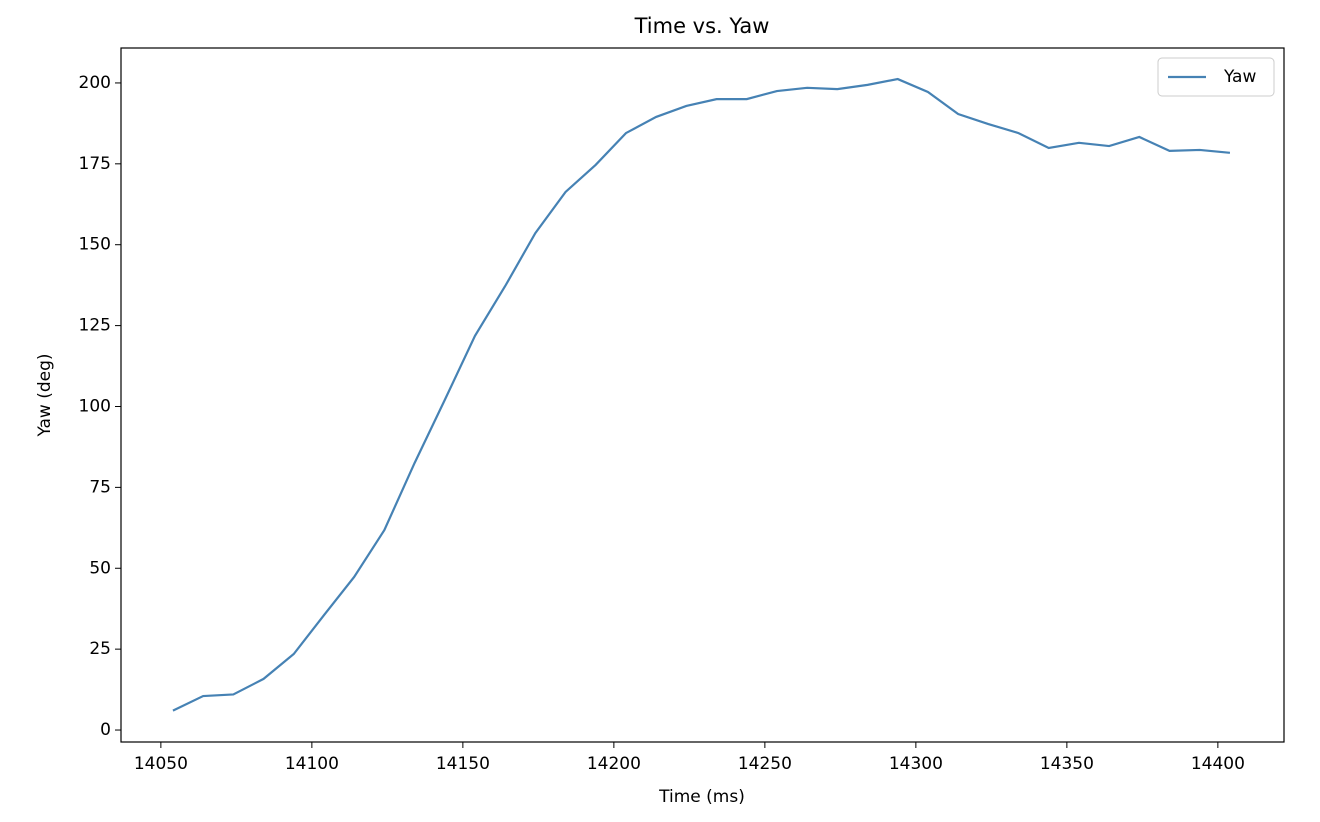  What do you see at coordinates (1239, 77) in the screenshot?
I see `legend-label: Yaw` at bounding box center [1239, 77].